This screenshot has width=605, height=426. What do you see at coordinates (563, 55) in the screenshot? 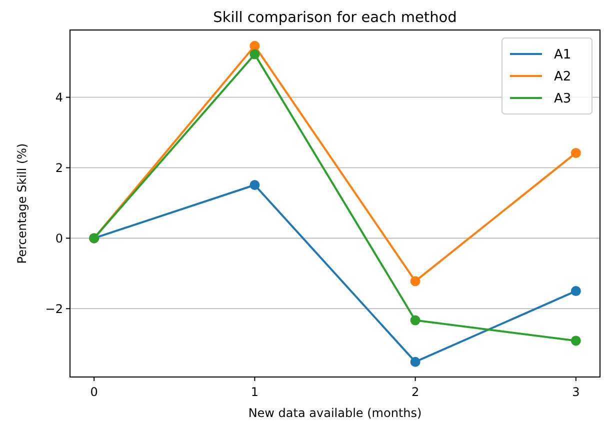
I see `legend-label: A1` at bounding box center [563, 55].